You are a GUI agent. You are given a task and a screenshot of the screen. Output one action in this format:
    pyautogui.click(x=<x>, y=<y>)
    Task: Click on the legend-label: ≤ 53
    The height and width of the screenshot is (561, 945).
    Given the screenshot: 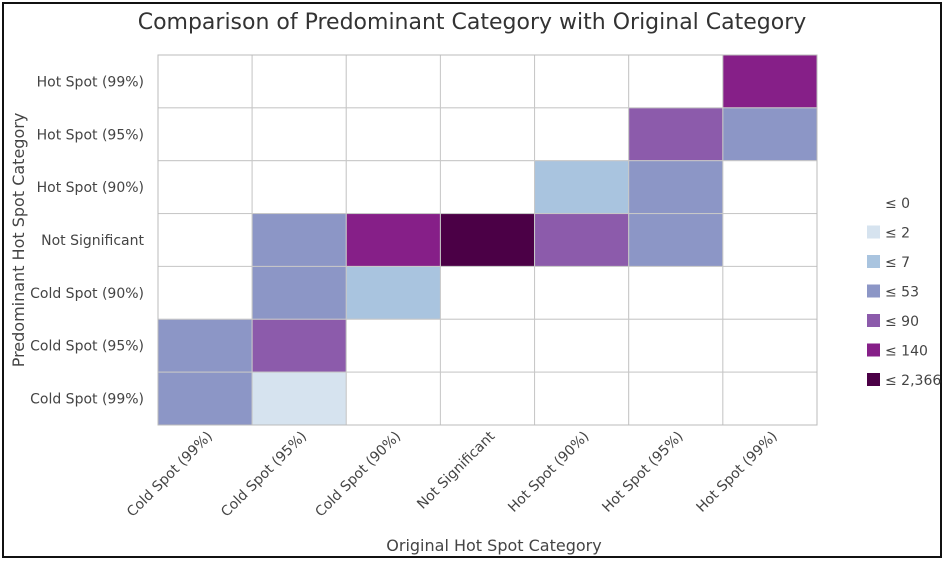 What is the action you would take?
    pyautogui.click(x=902, y=293)
    